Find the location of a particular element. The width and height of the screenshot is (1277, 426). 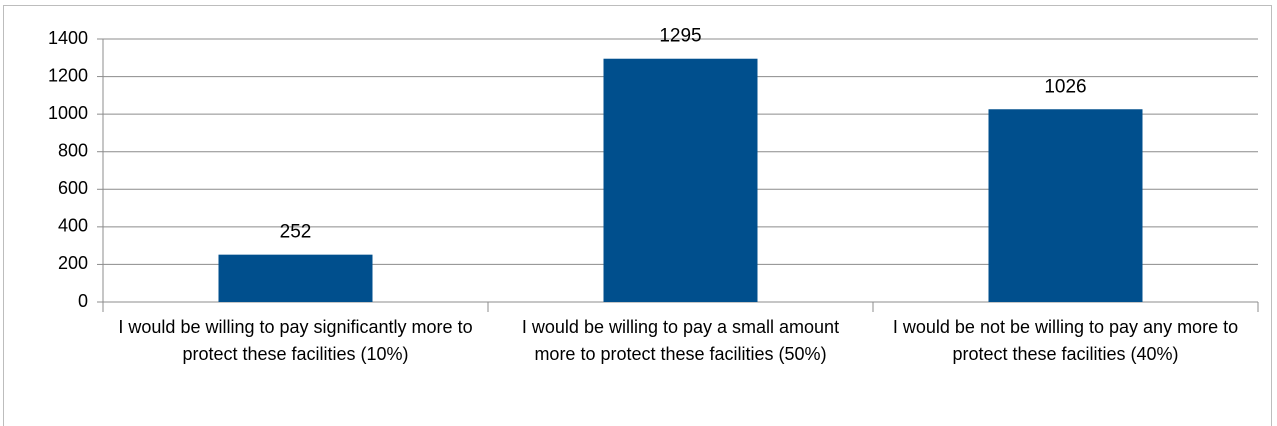

y-tick-label: 1200 is located at coordinates (68, 75).